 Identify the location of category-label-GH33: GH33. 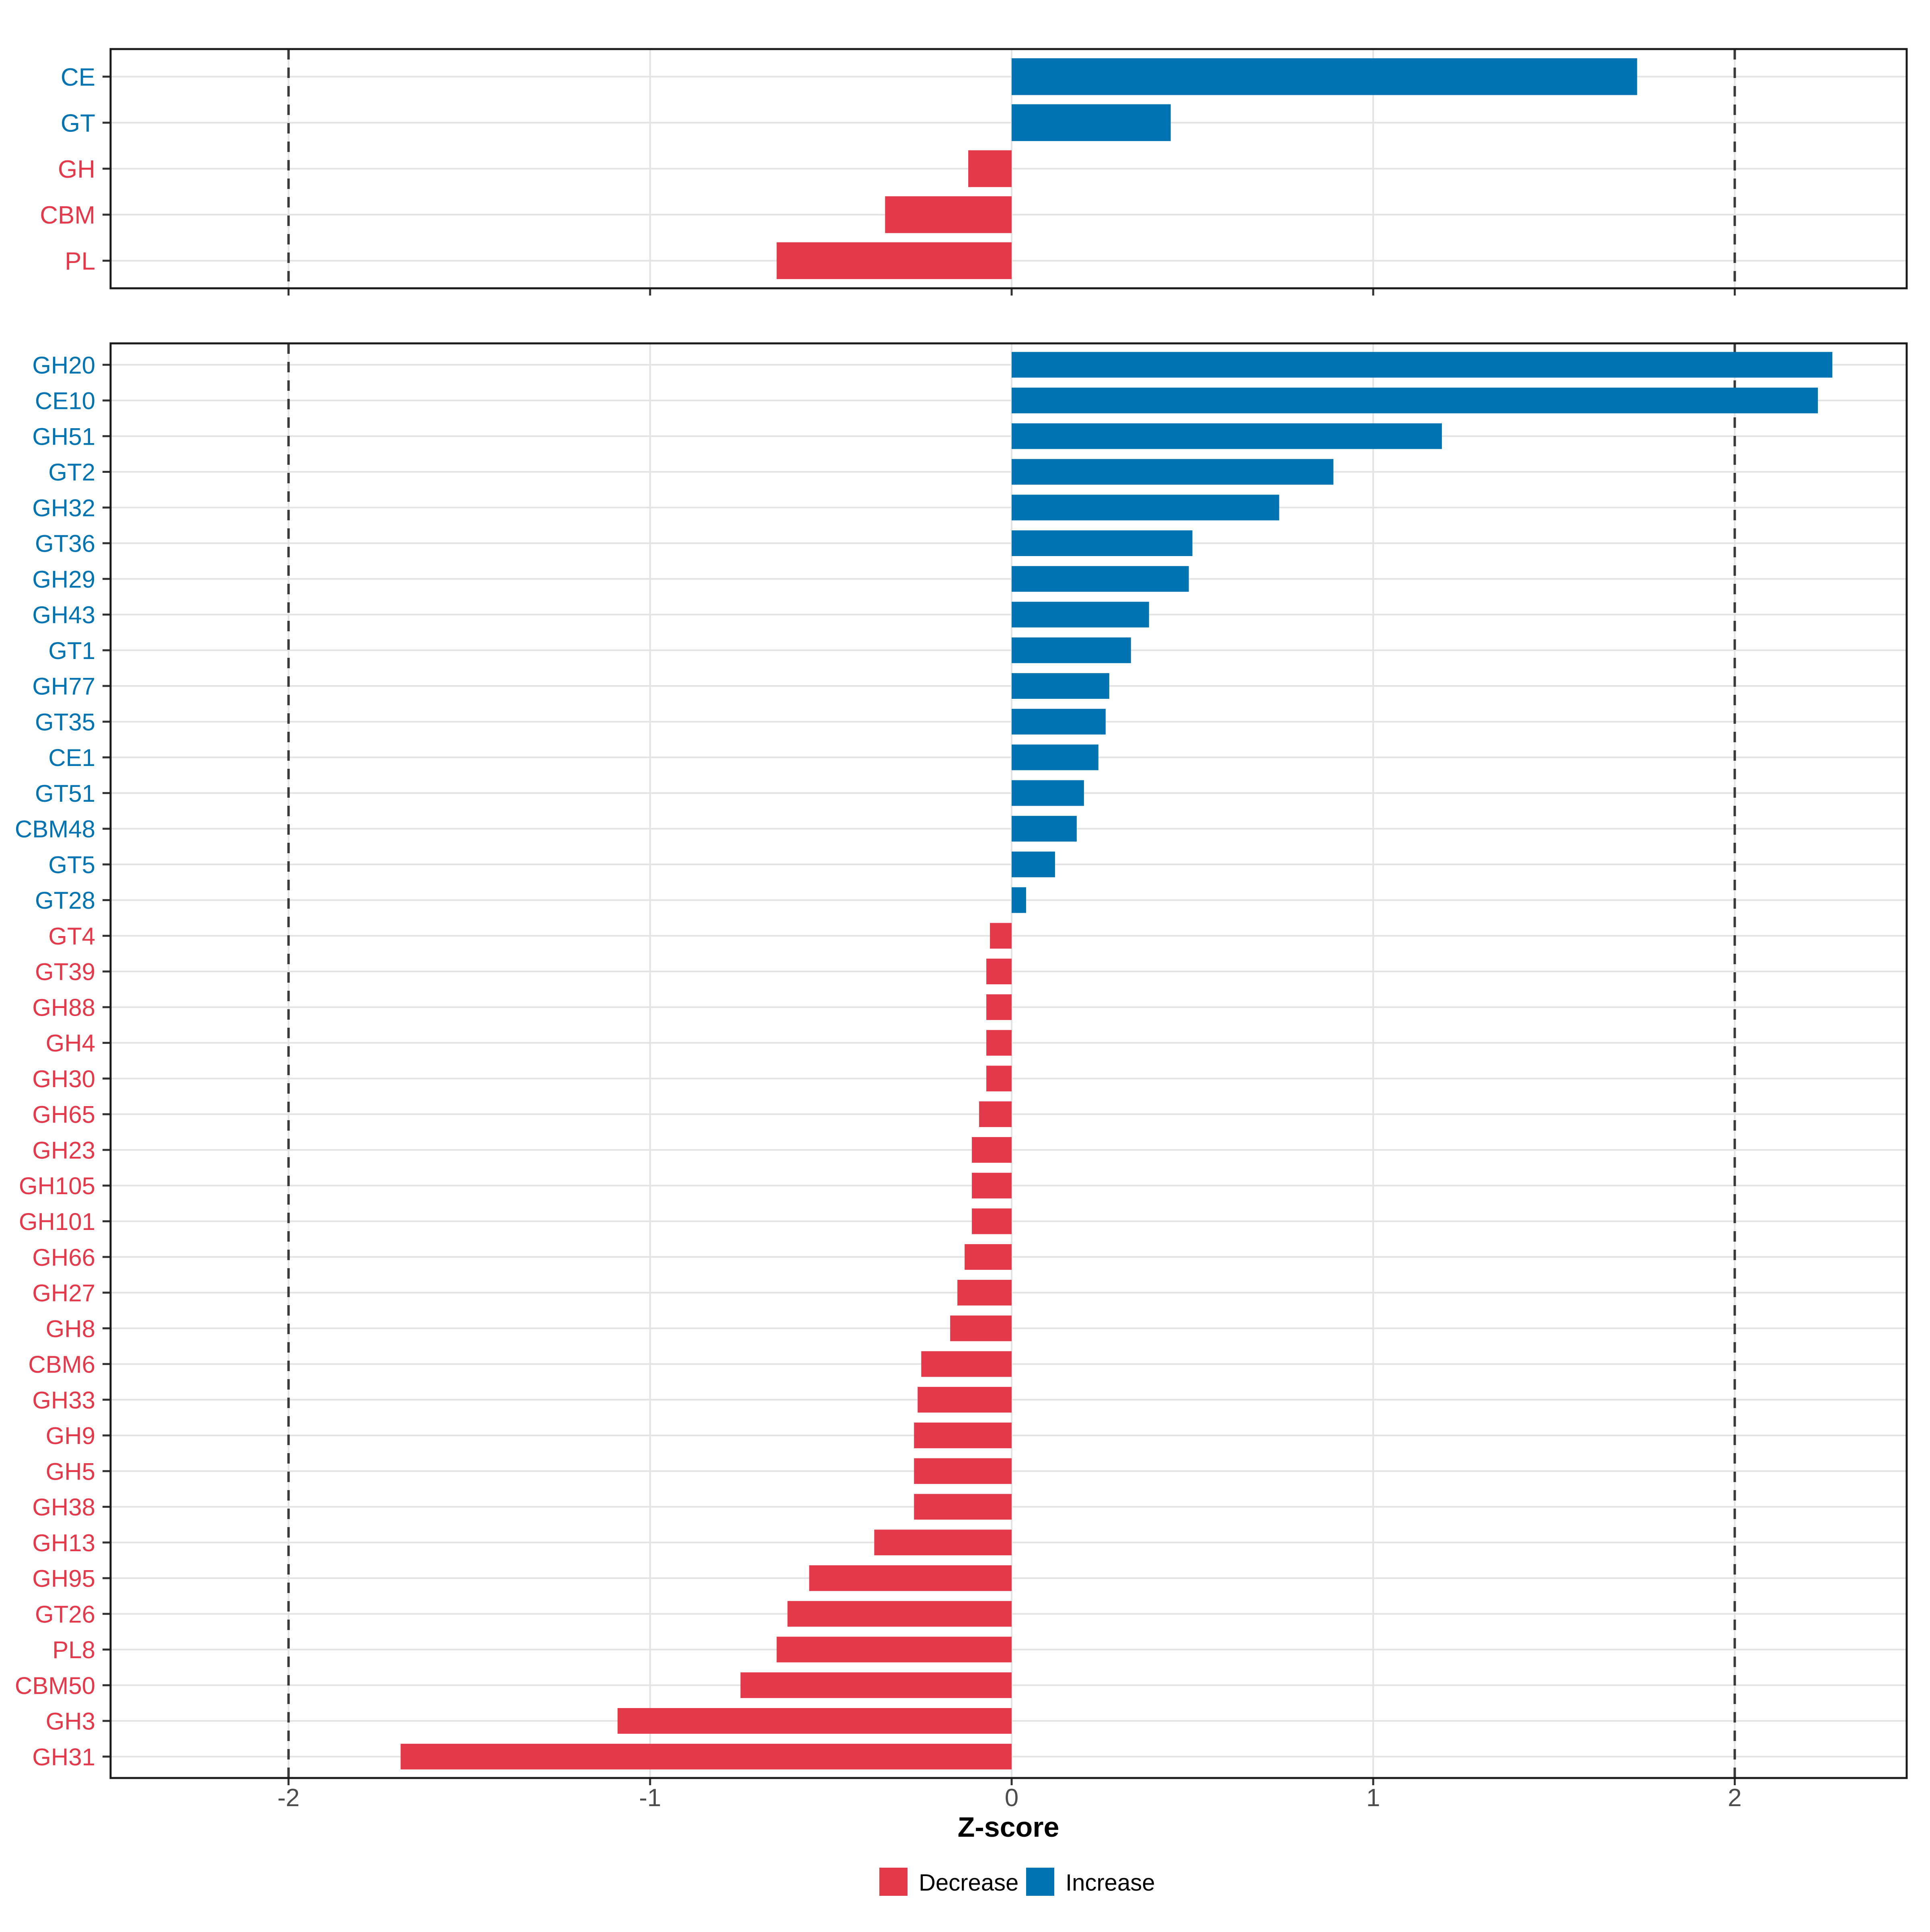
(63, 1400).